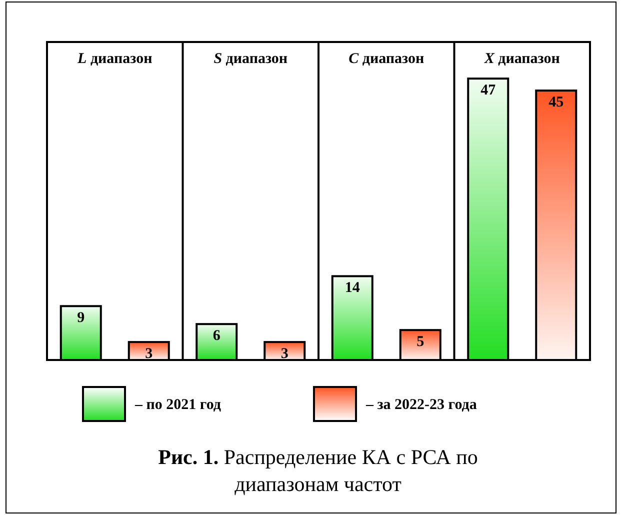  I want to click on legend-label: – за 2022-23 года, so click(421, 405).